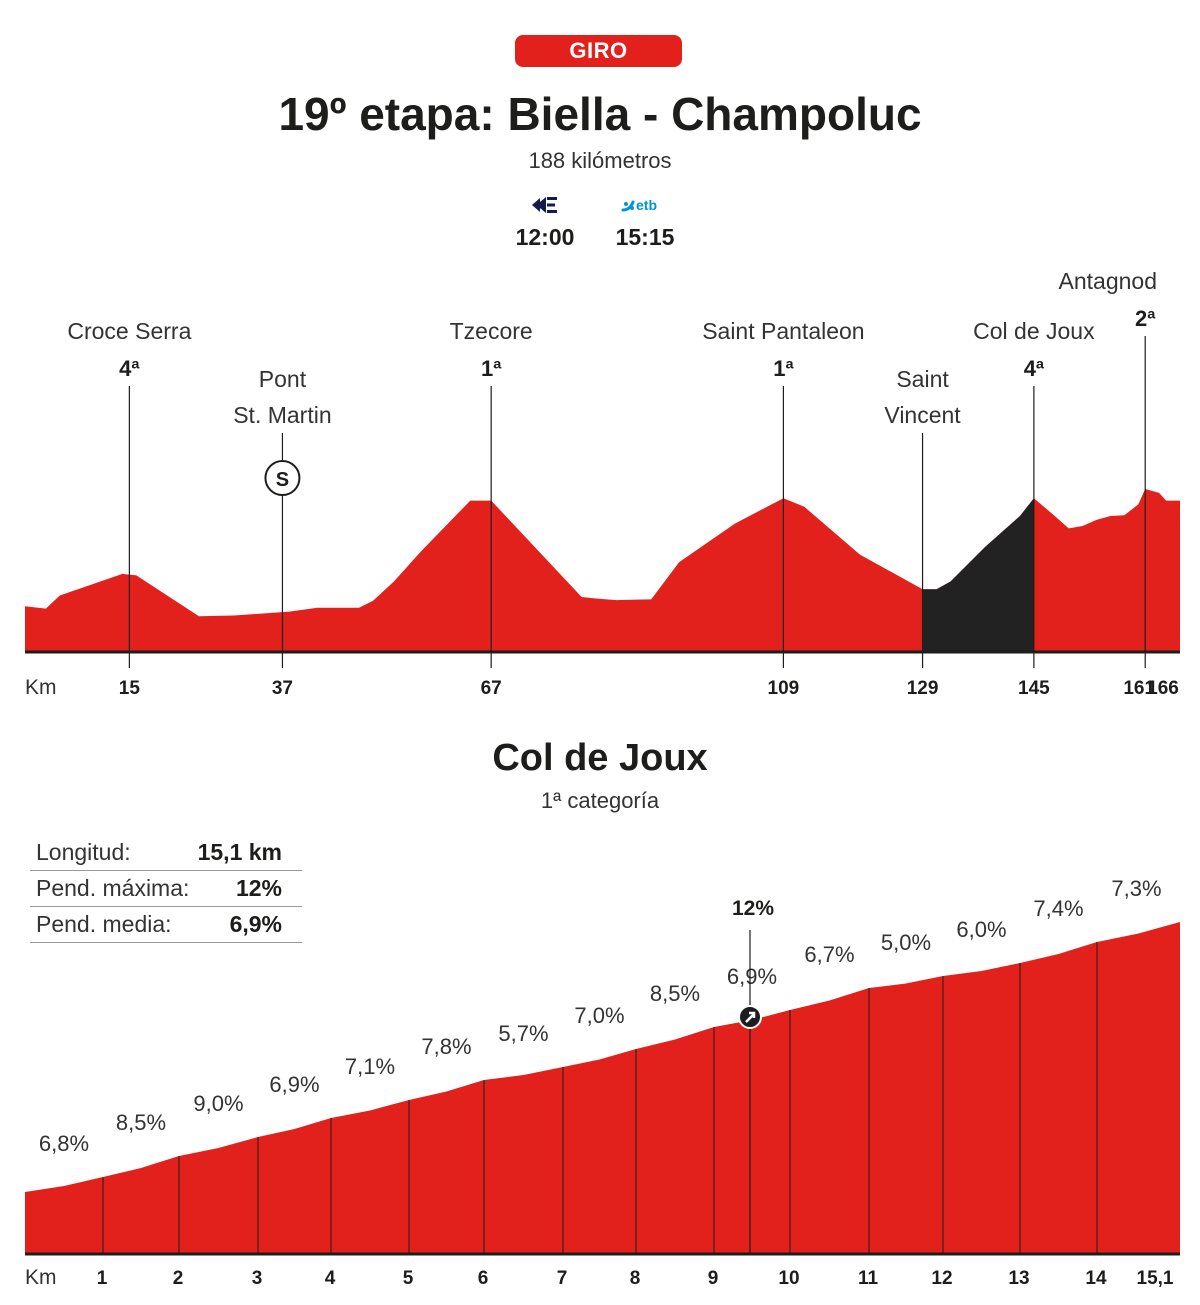 Image resolution: width=1200 pixels, height=1305 pixels. I want to click on gradient-label: 7,8%, so click(446, 1046).